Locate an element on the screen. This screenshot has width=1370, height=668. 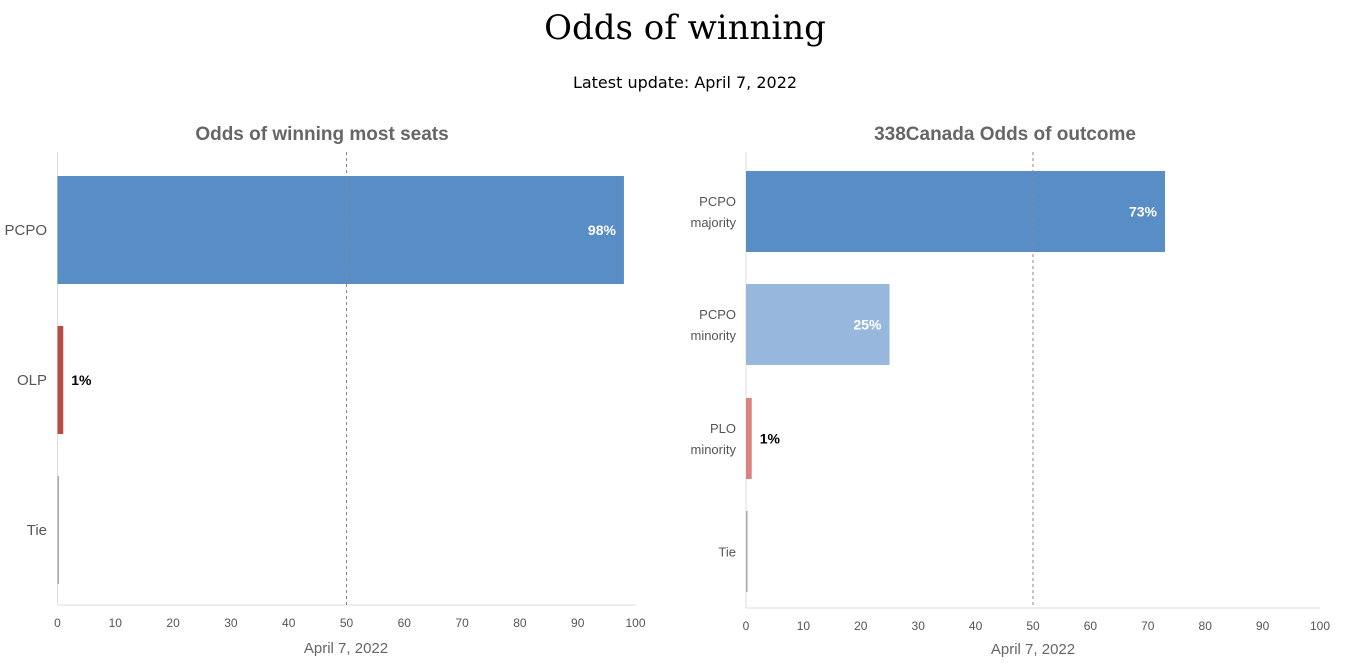
page-title: Odds of winning is located at coordinates (685, 28).